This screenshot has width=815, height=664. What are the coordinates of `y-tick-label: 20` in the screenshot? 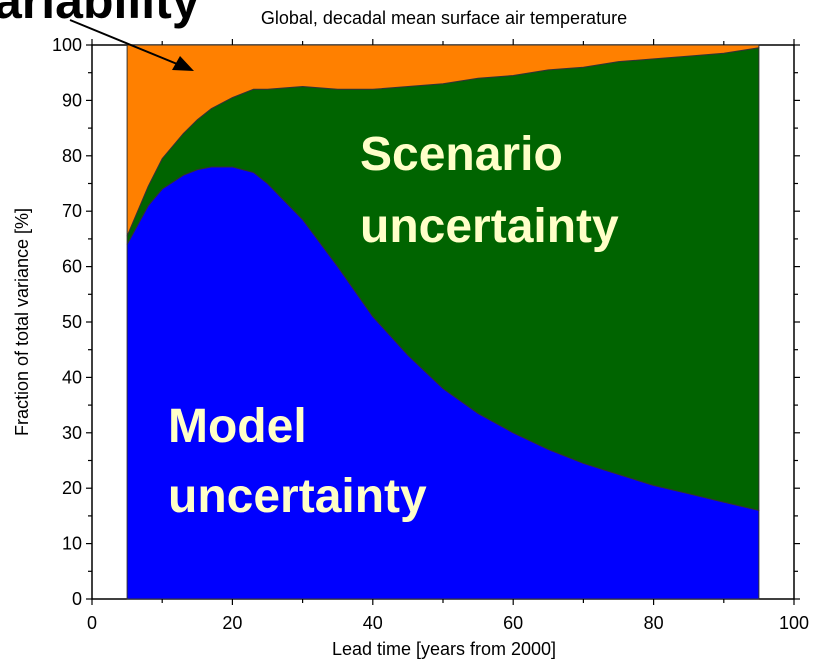 It's located at (72, 488).